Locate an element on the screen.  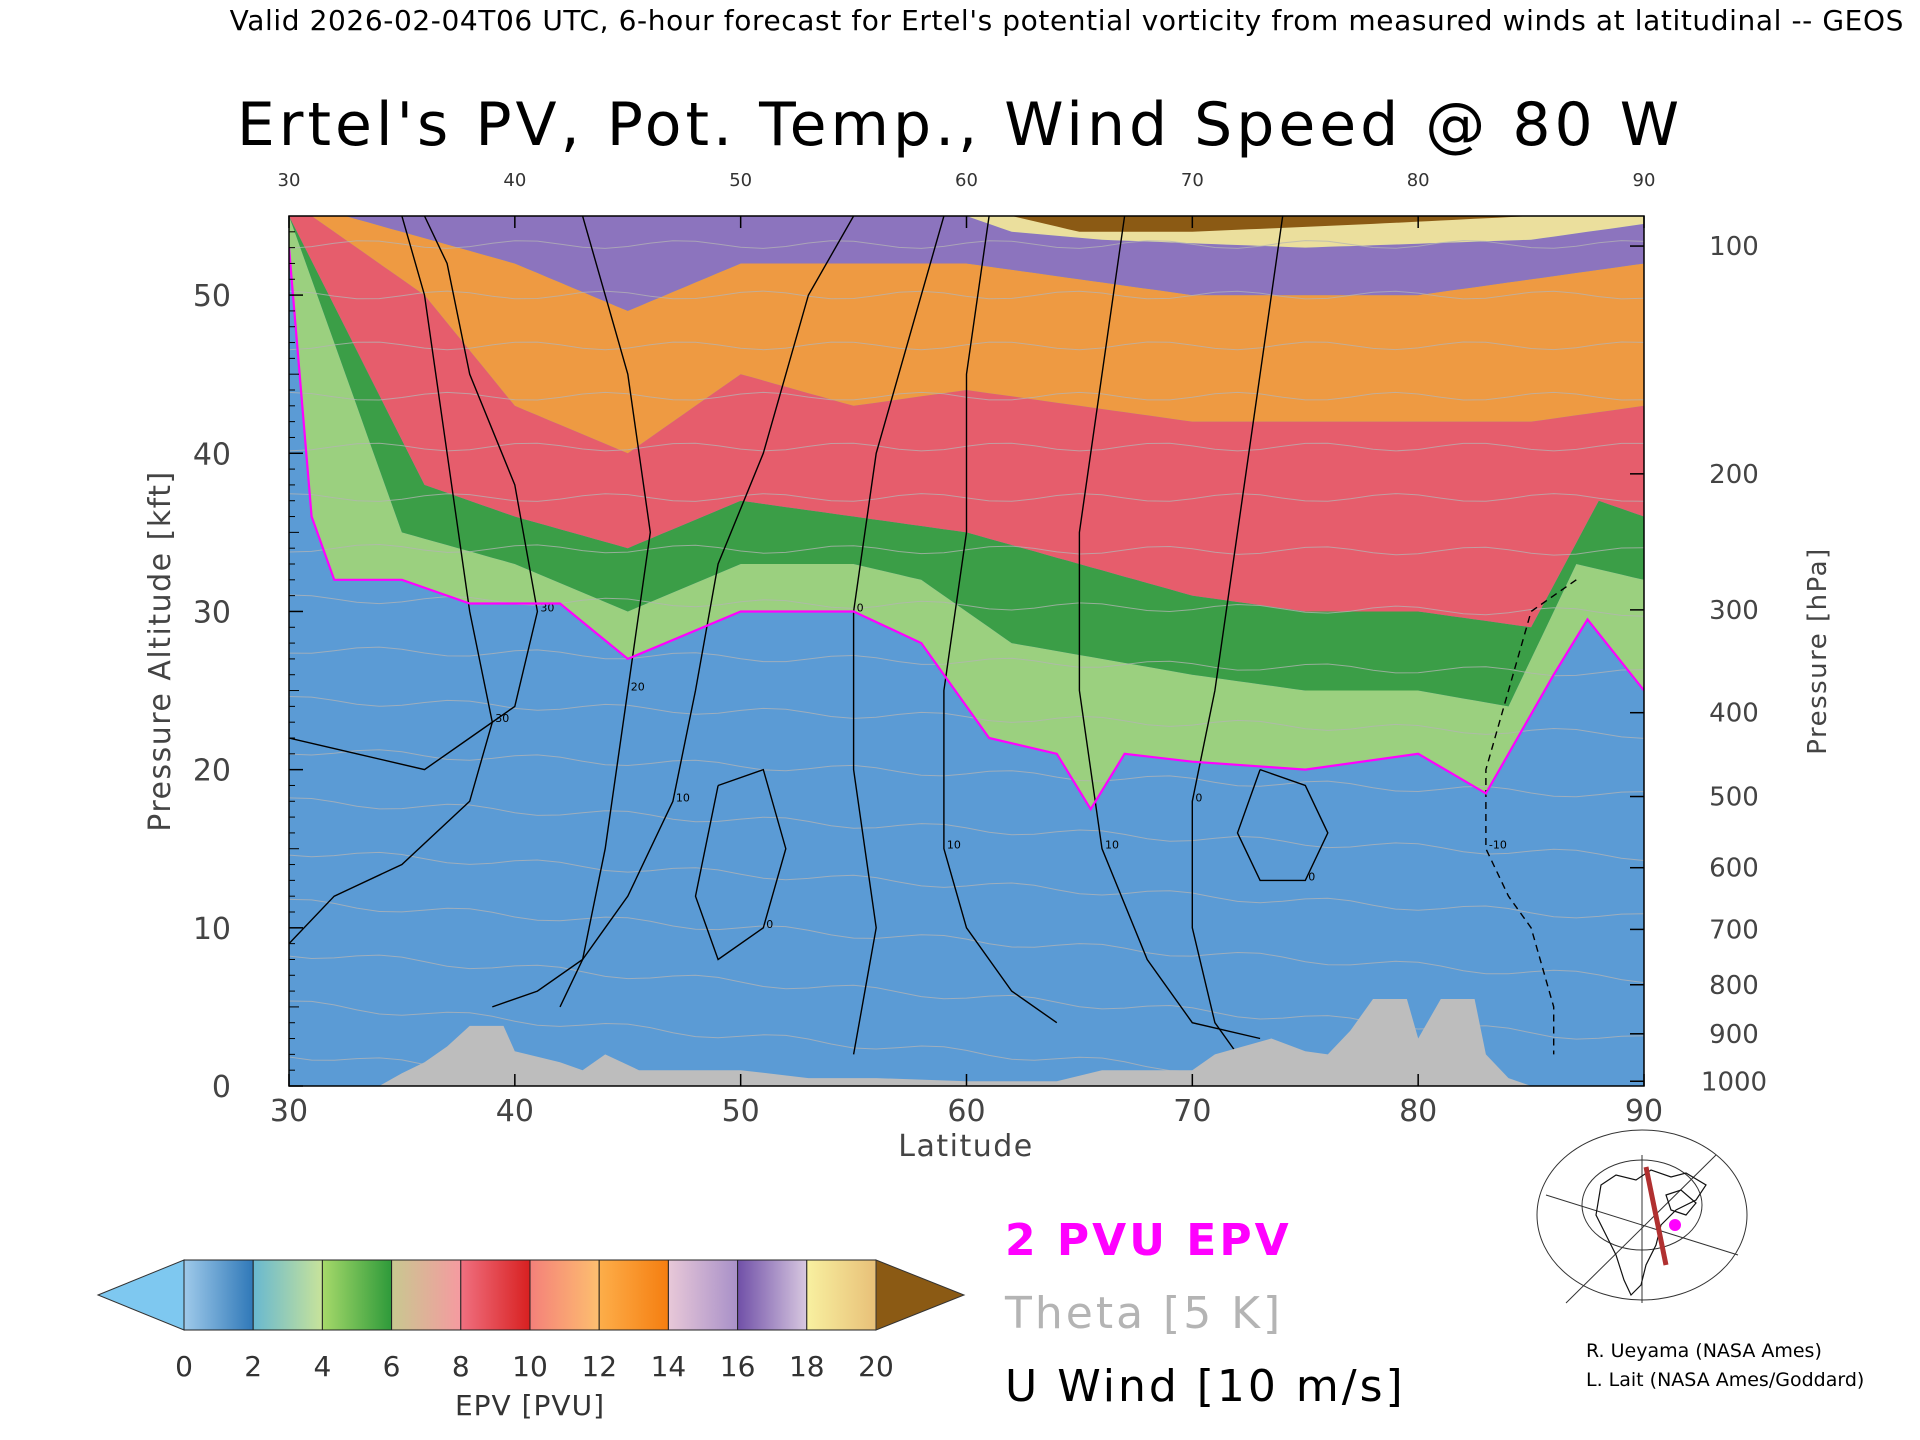
legend-u-wind: U Wind [10 m/s] is located at coordinates (1205, 1386).